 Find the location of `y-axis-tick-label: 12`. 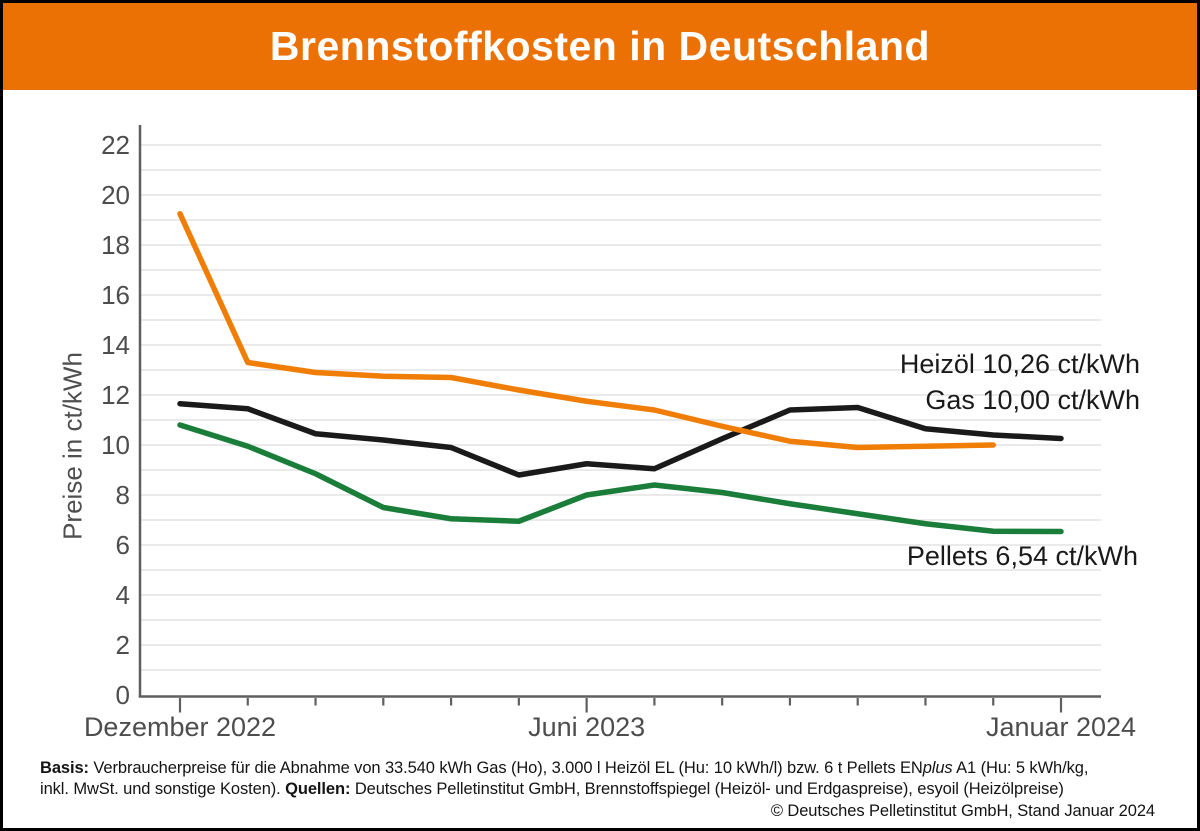

y-axis-tick-label: 12 is located at coordinates (115, 395).